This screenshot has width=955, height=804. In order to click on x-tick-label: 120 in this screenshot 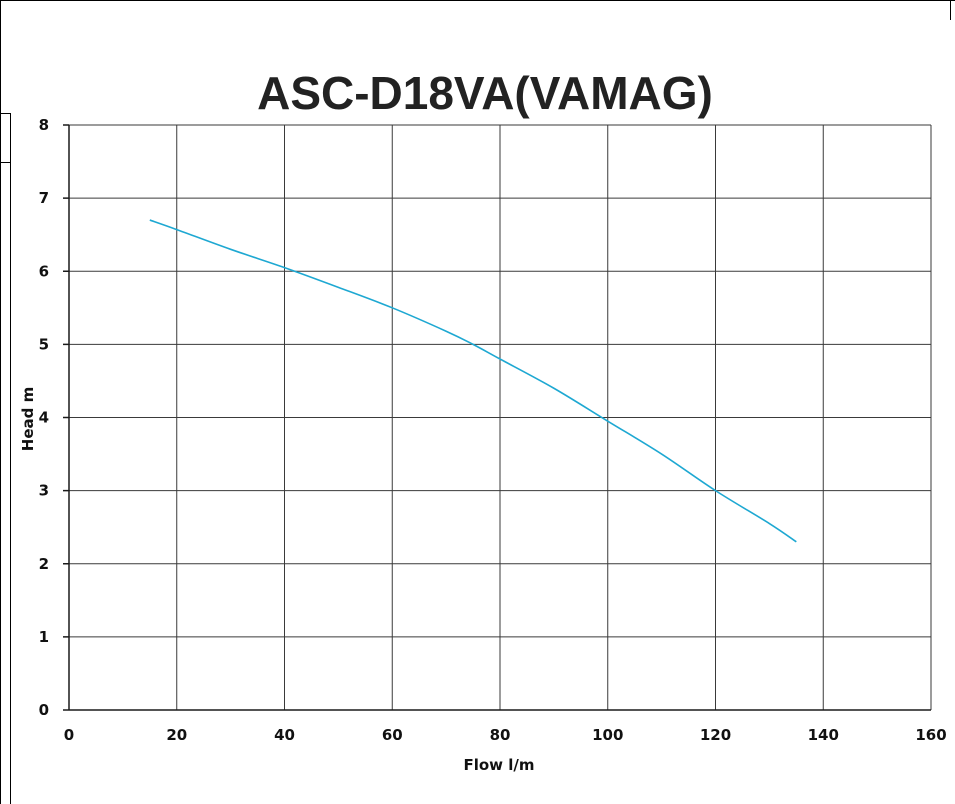, I will do `click(715, 735)`.